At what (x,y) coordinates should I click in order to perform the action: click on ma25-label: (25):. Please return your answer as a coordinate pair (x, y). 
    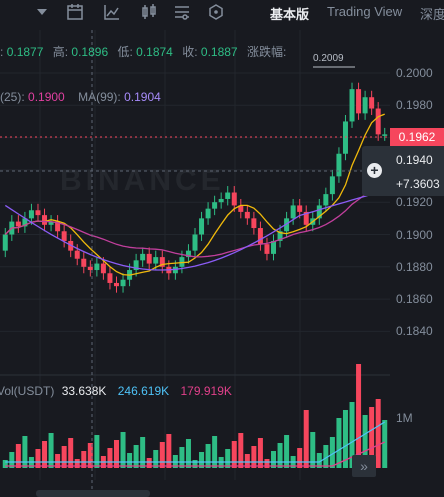
    Looking at the image, I should click on (12, 97).